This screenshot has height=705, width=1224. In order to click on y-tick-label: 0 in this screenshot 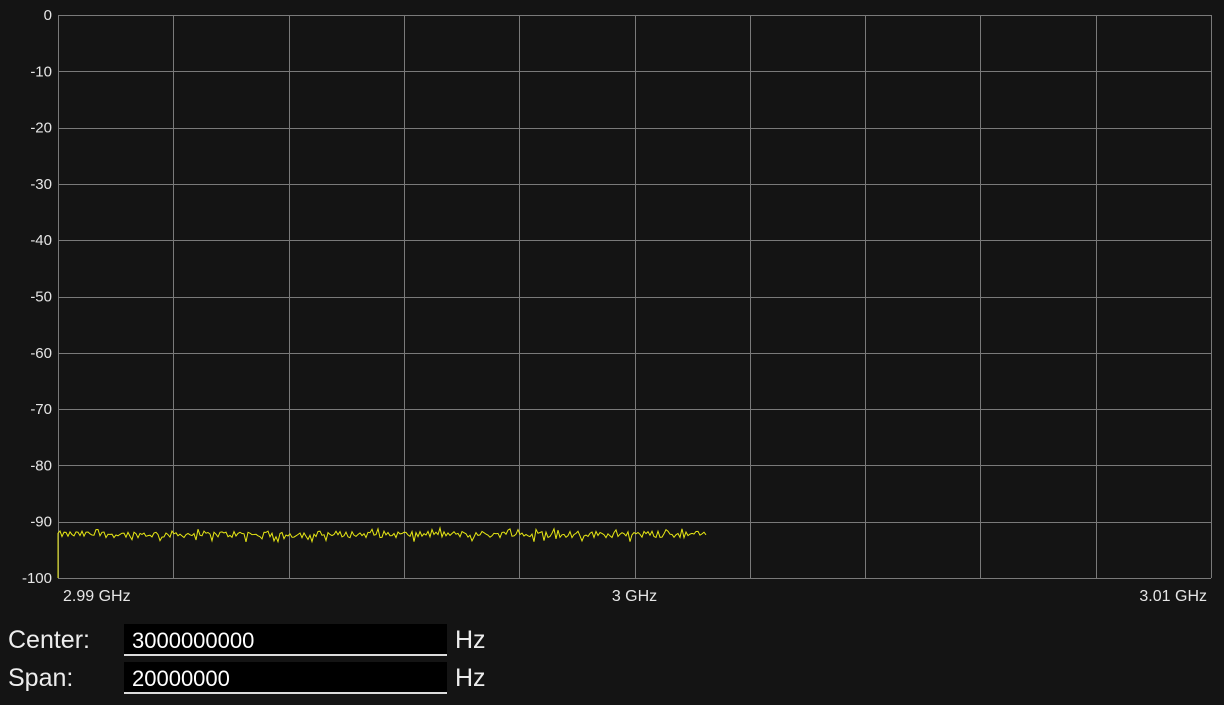, I will do `click(48, 15)`.